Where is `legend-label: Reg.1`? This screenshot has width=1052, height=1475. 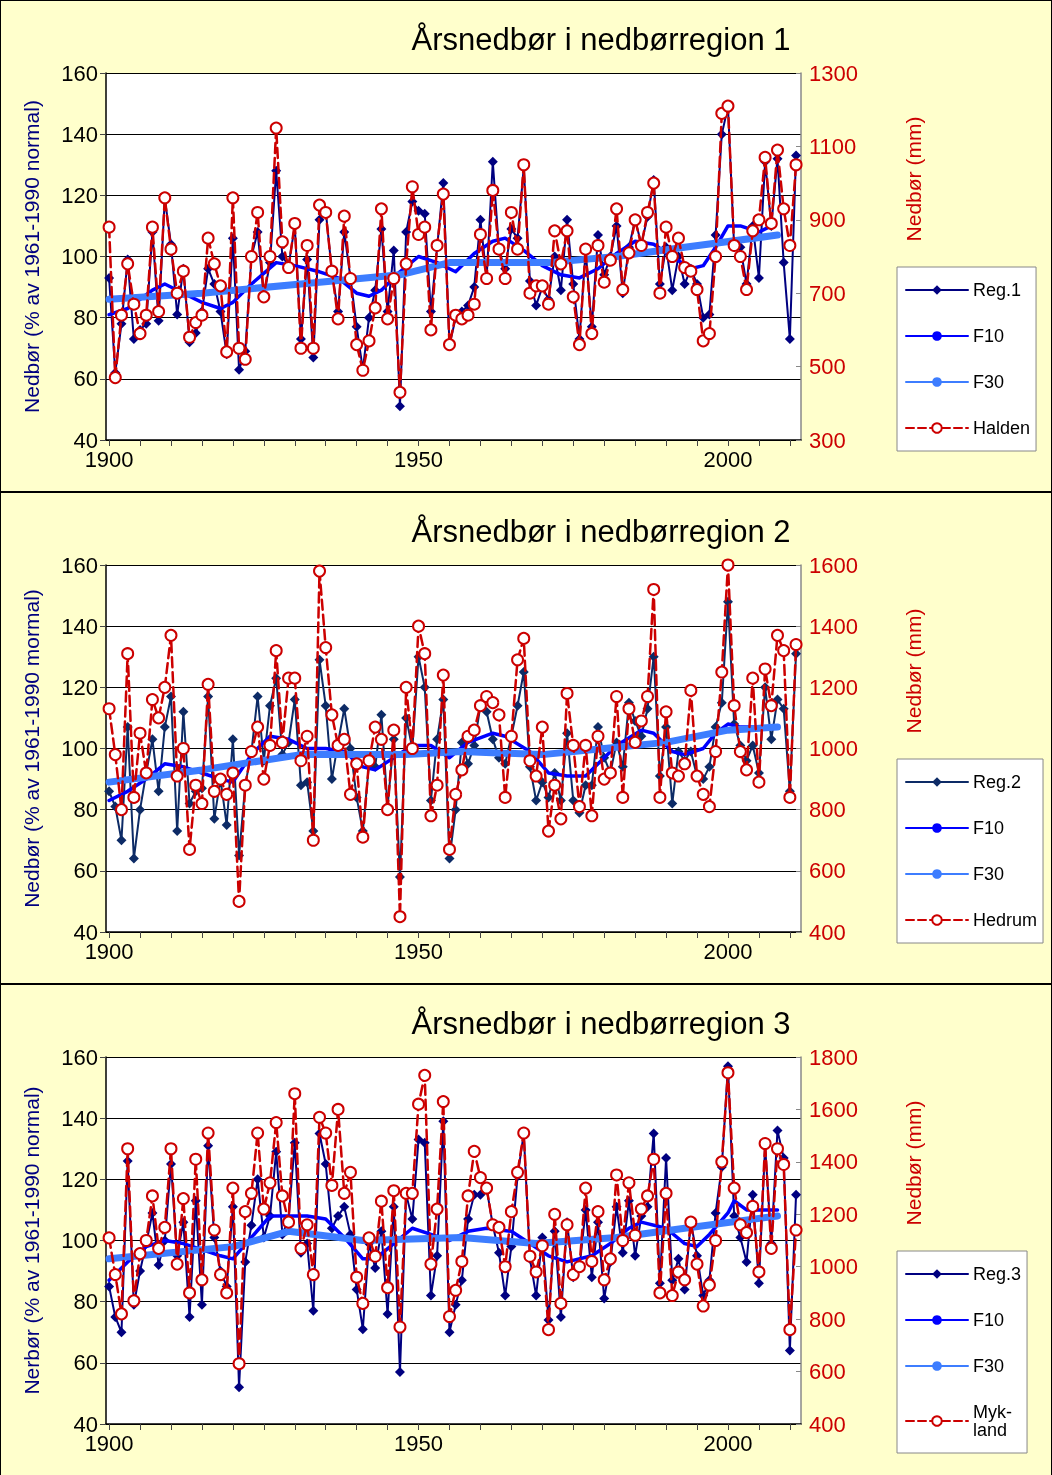 legend-label: Reg.1 is located at coordinates (997, 290).